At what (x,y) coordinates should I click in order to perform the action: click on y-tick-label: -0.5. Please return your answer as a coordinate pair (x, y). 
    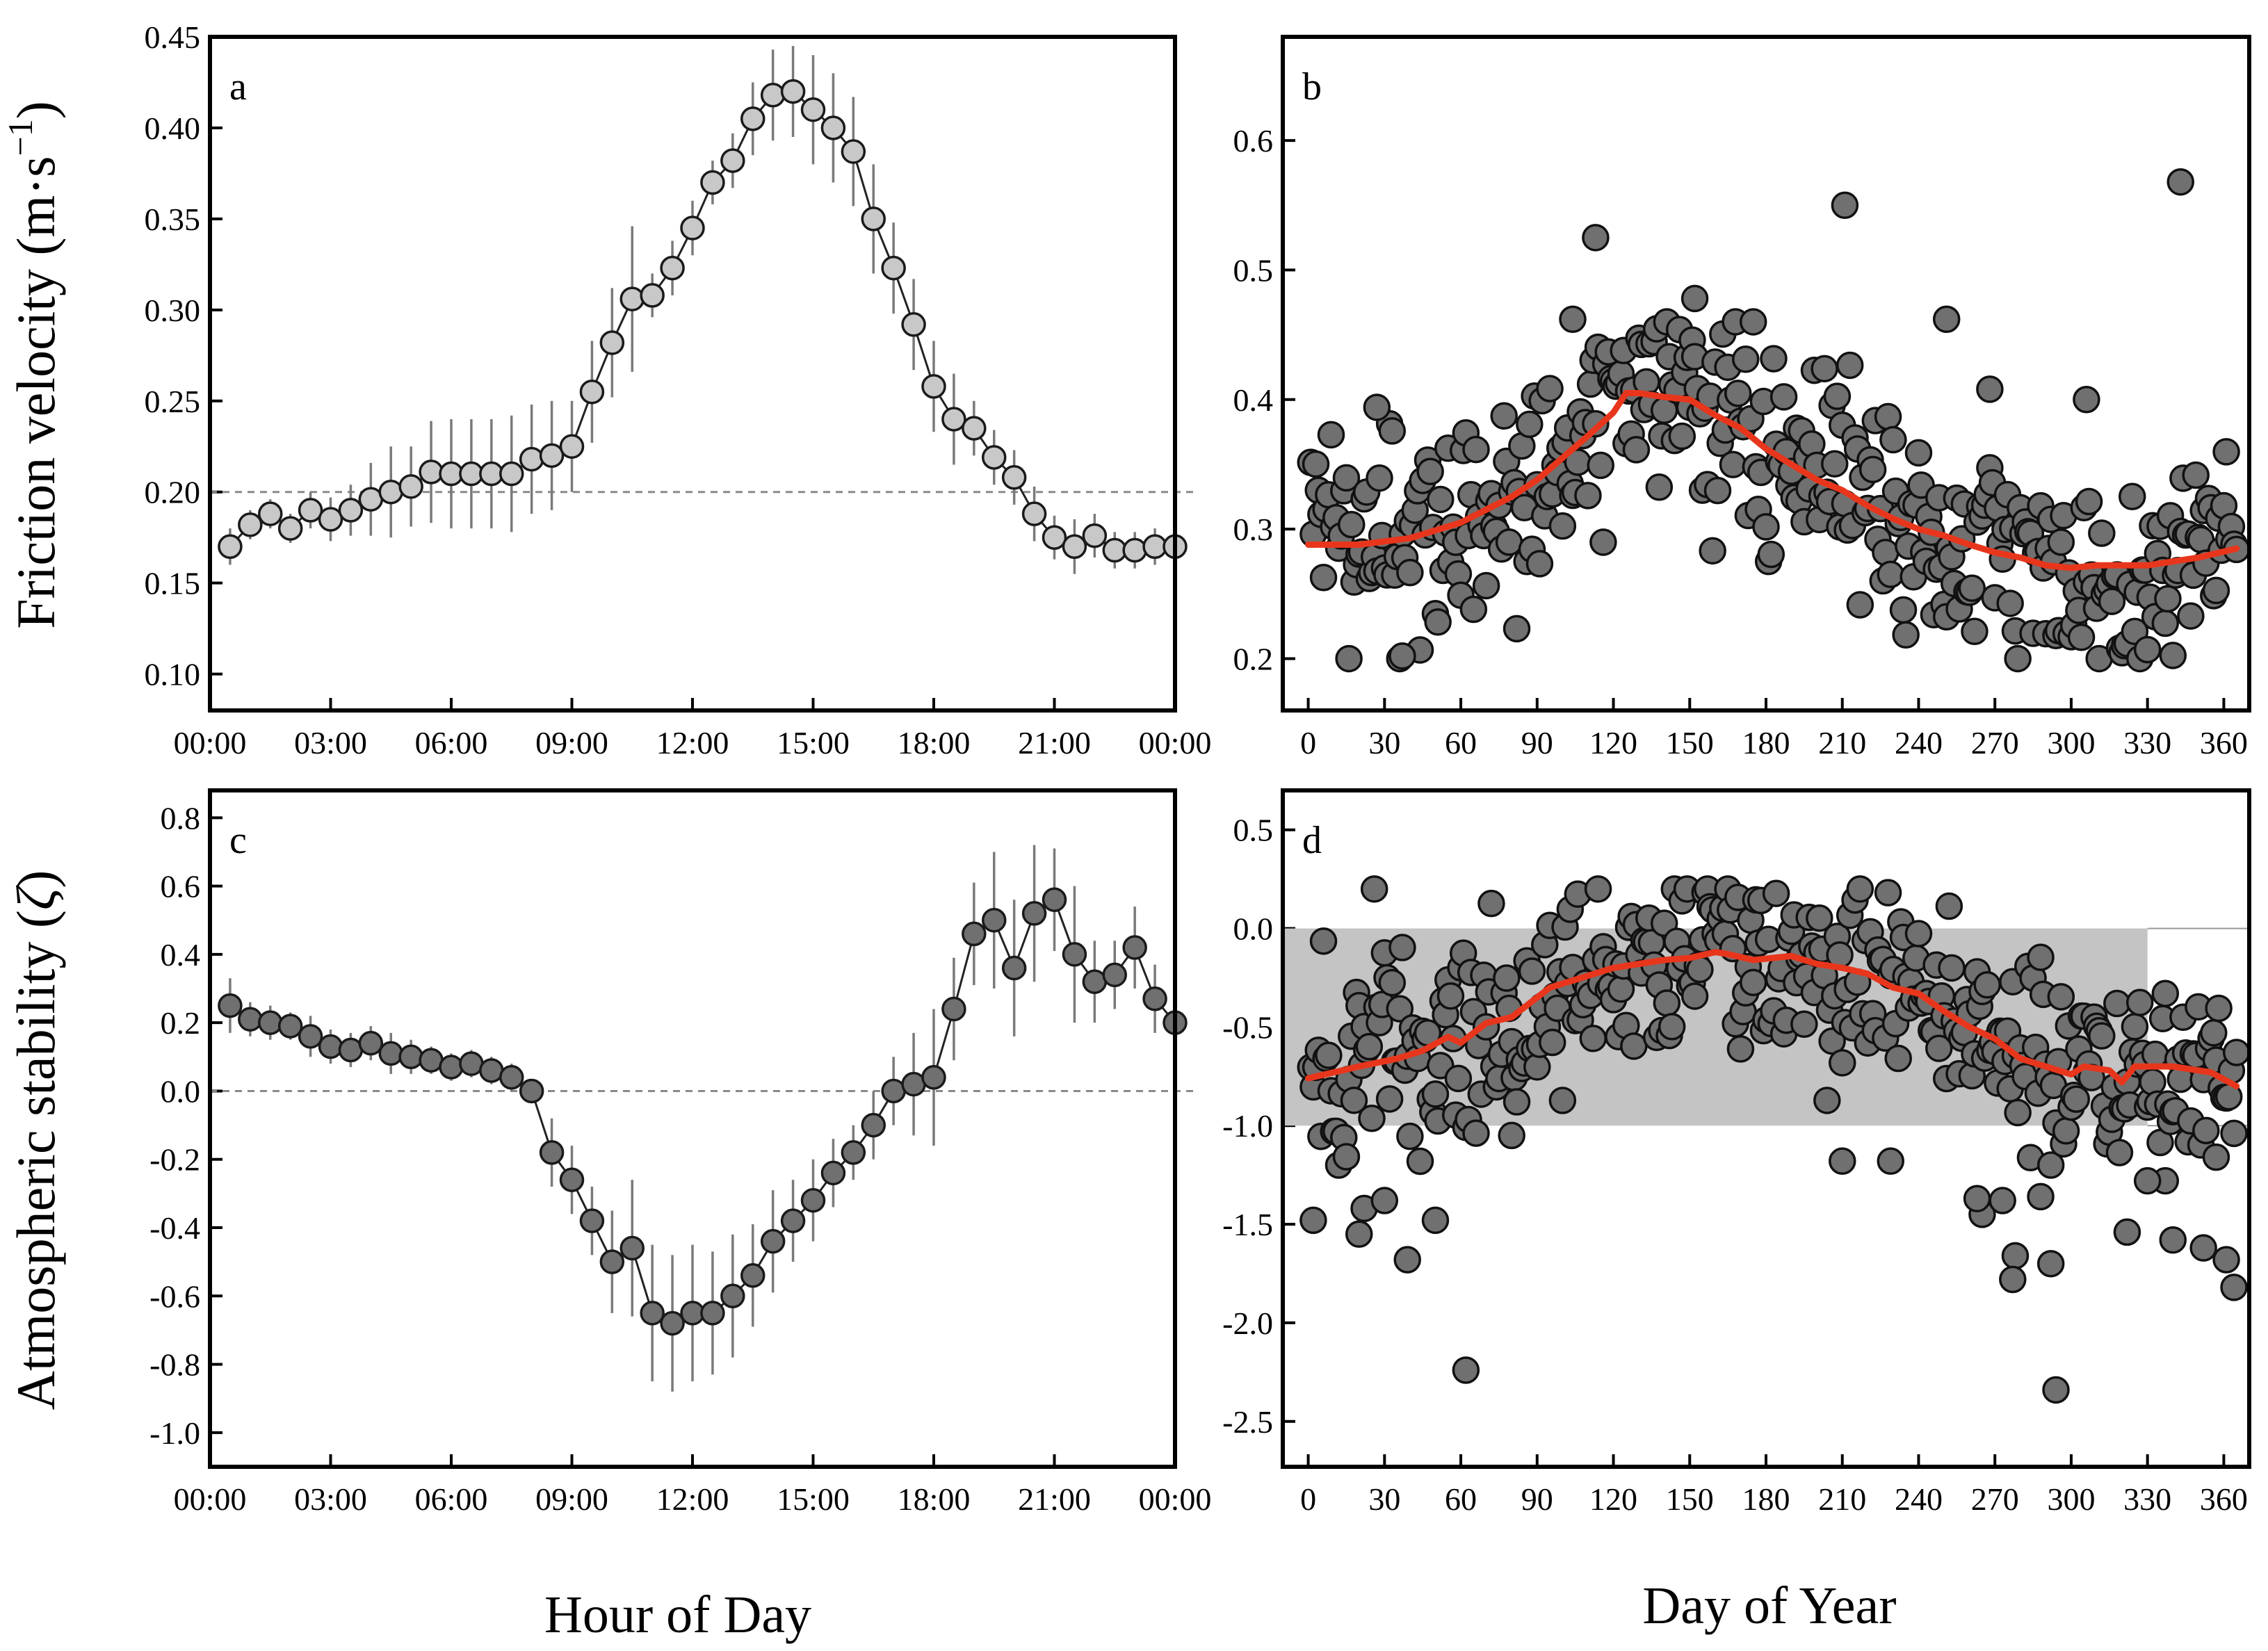
    Looking at the image, I should click on (1247, 1027).